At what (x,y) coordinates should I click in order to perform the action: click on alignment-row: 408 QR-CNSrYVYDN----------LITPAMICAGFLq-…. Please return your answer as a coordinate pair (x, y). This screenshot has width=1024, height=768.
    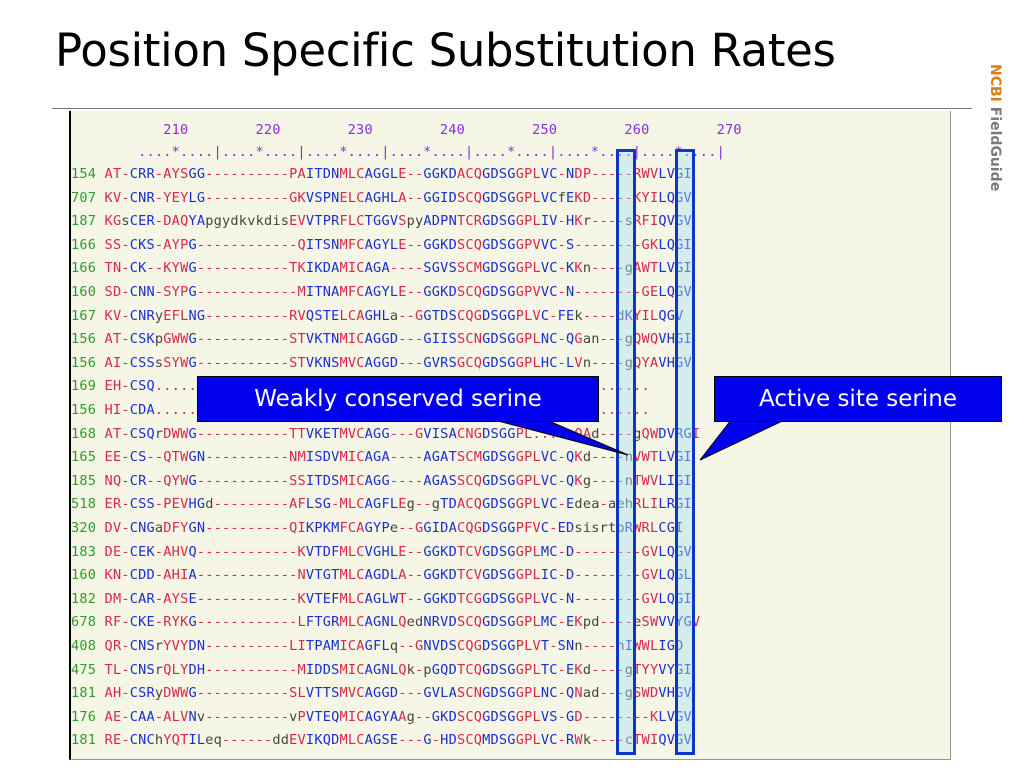
    Looking at the image, I should click on (377, 646).